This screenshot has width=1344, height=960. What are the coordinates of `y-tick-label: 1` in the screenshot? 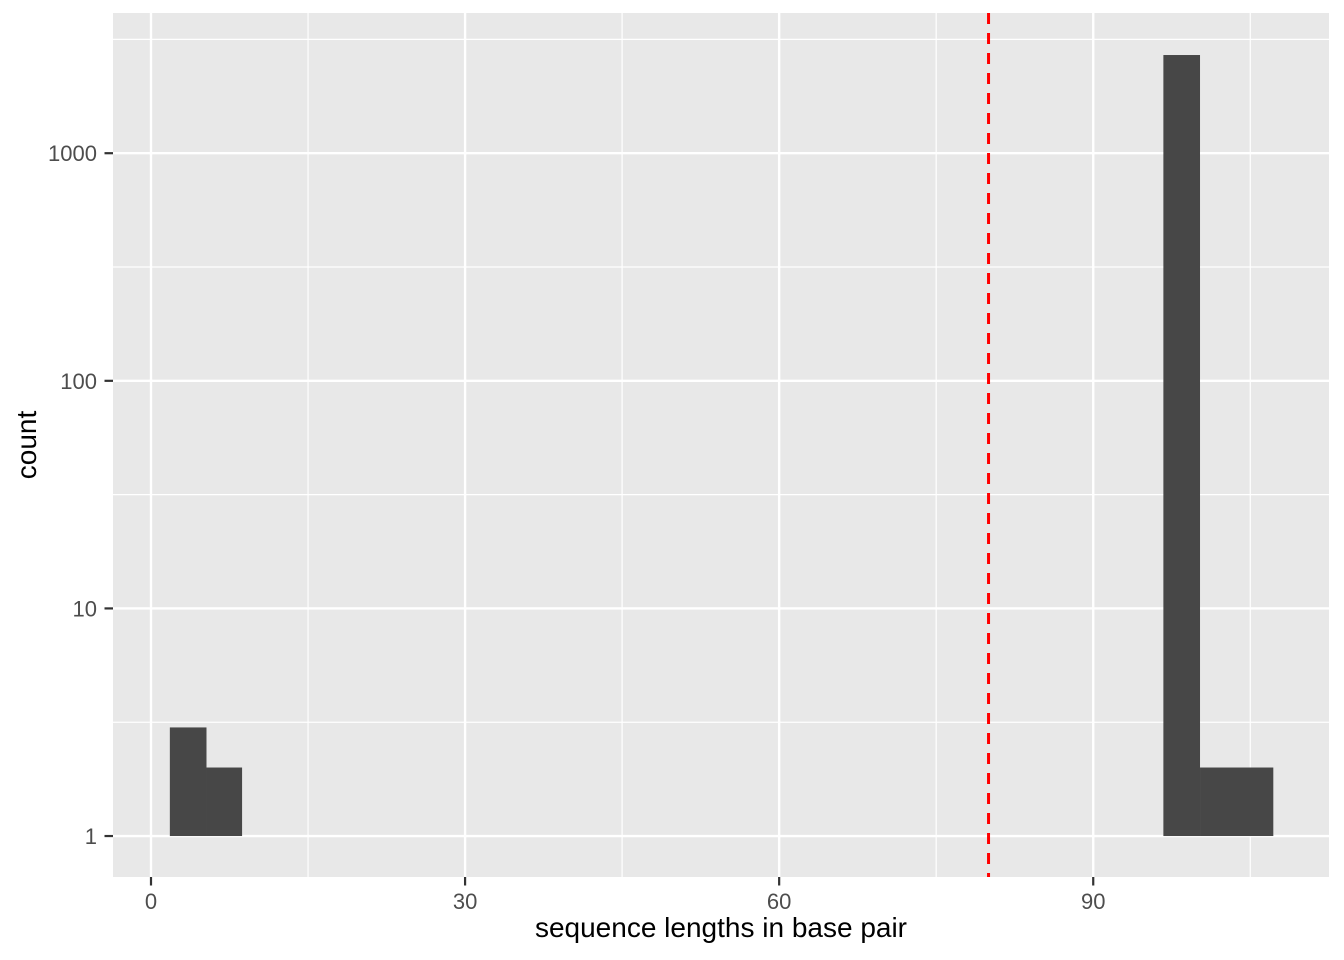 It's located at (91, 836).